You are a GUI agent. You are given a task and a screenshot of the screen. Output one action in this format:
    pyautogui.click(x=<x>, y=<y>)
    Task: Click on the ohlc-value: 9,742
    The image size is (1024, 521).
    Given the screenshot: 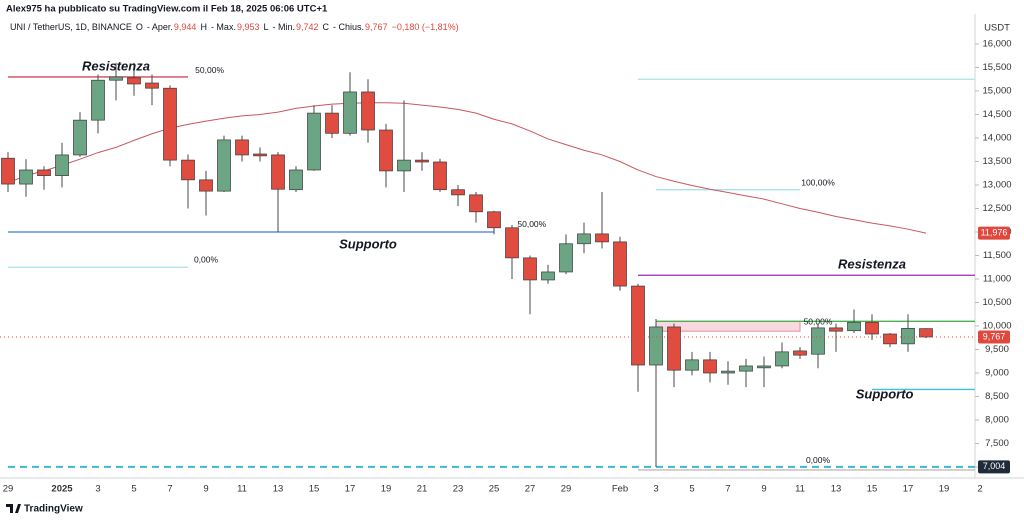 What is the action you would take?
    pyautogui.click(x=307, y=27)
    